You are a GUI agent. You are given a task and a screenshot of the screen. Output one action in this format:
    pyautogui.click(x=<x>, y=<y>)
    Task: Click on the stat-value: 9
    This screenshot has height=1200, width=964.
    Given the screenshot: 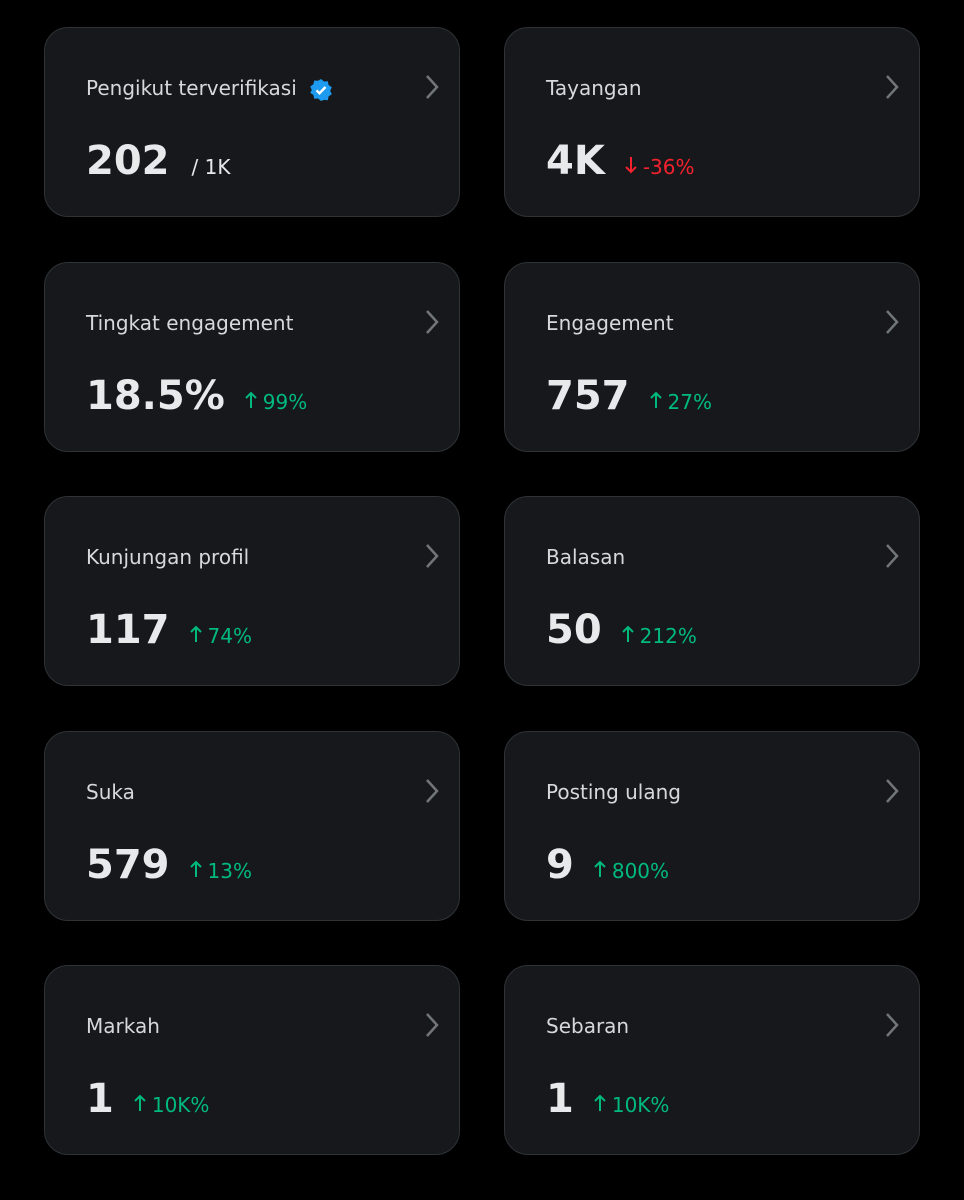 What is the action you would take?
    pyautogui.click(x=560, y=864)
    